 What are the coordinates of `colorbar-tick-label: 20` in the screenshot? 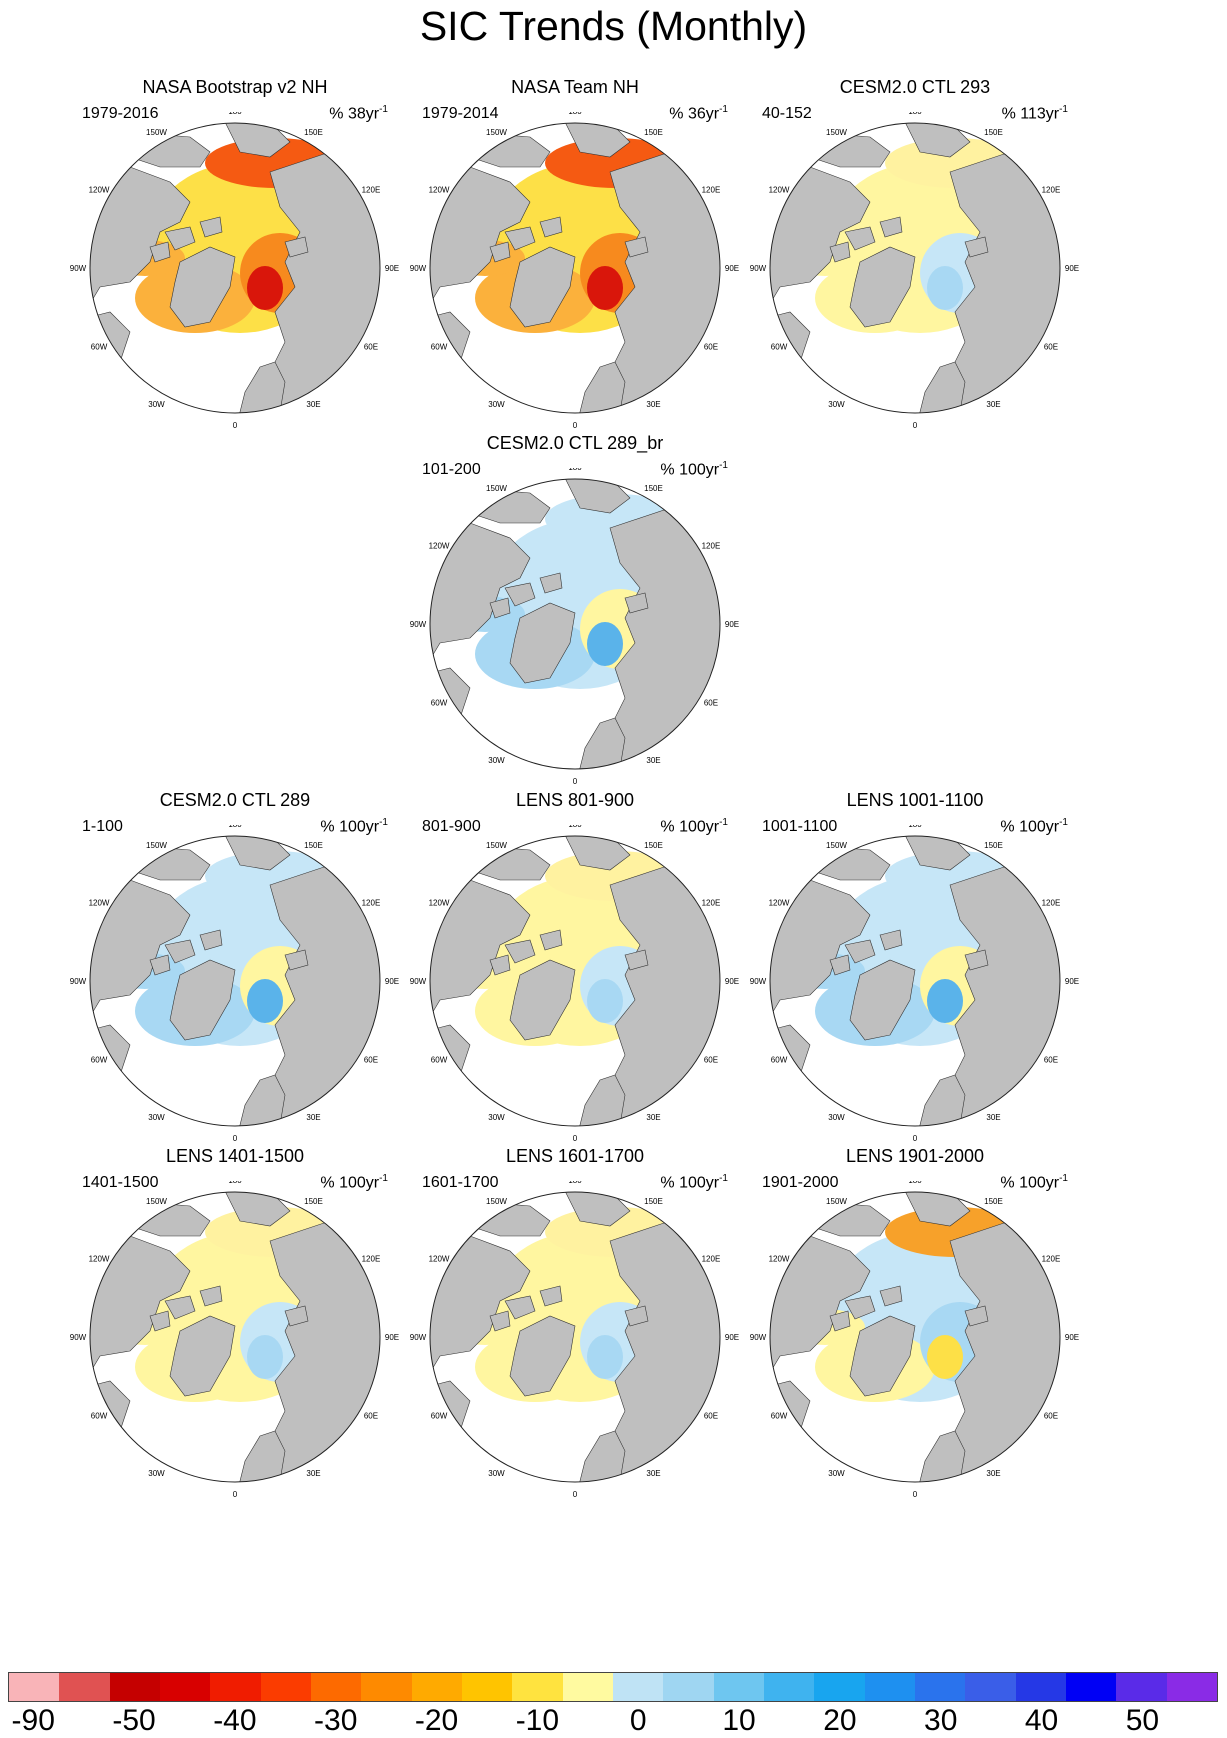 It's located at (840, 1720).